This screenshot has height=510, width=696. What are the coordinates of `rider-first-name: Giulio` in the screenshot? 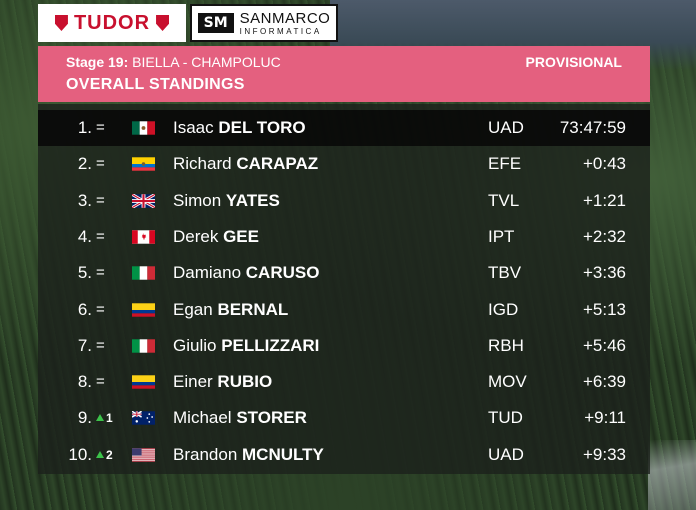 It's located at (197, 345).